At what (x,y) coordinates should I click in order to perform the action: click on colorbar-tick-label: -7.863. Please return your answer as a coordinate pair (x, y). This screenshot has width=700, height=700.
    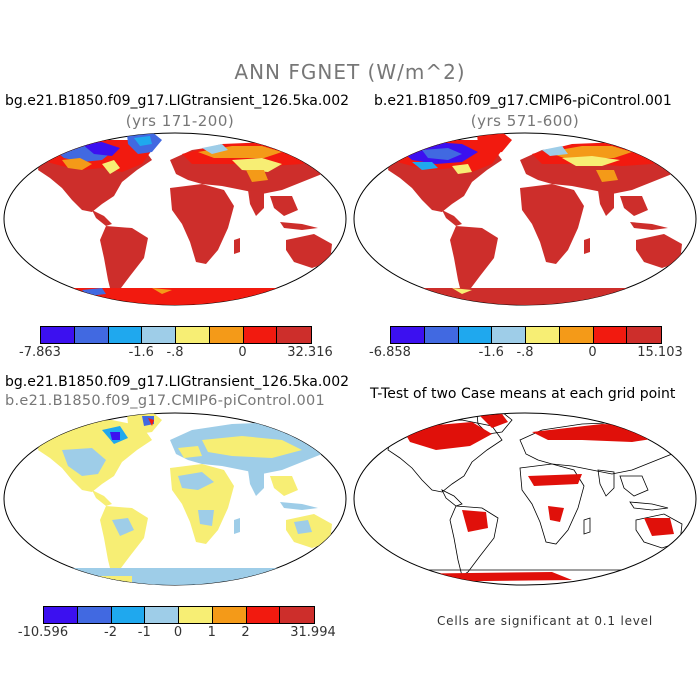
    Looking at the image, I should click on (40, 352).